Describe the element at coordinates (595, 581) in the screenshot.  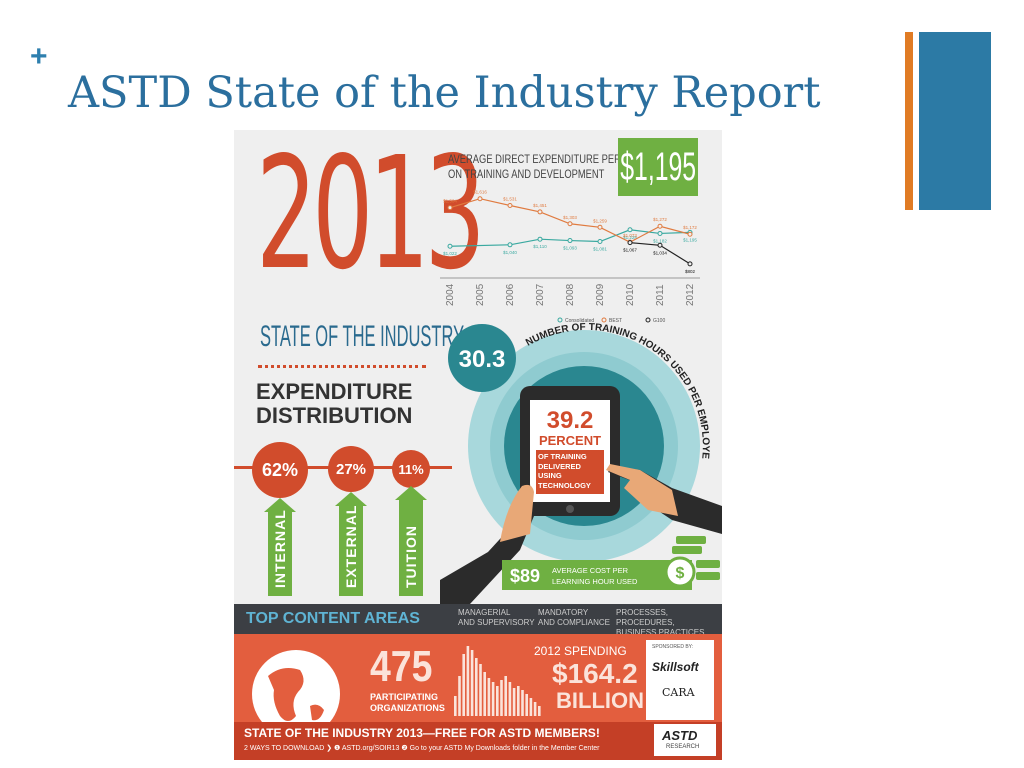
I see `cost-label-line2: LEARNING HOUR USED` at that location.